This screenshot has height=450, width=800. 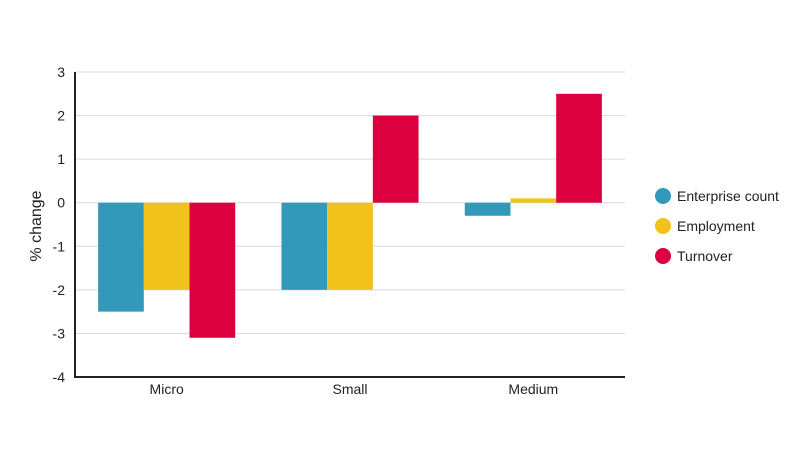 I want to click on legend-item: Enterprise count, so click(x=717, y=196).